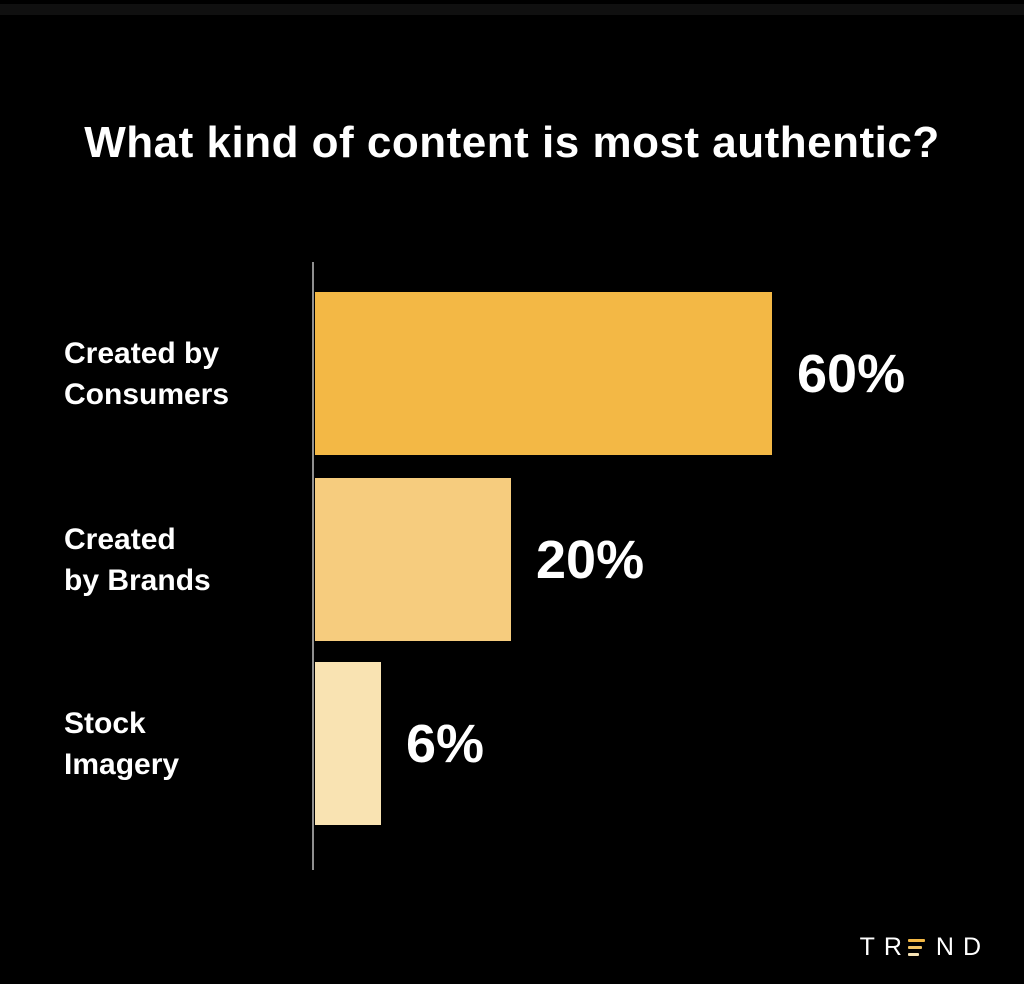 This screenshot has width=1024, height=984. I want to click on value-label: 20%, so click(590, 559).